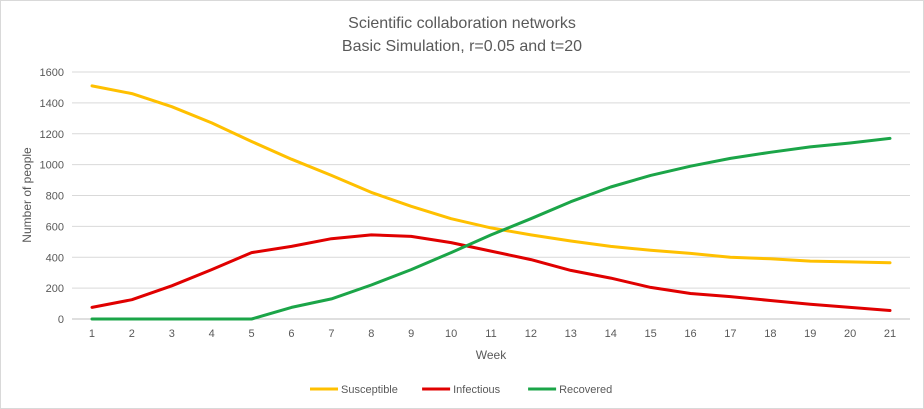 Image resolution: width=924 pixels, height=409 pixels. I want to click on x-tick-label: 14, so click(611, 334).